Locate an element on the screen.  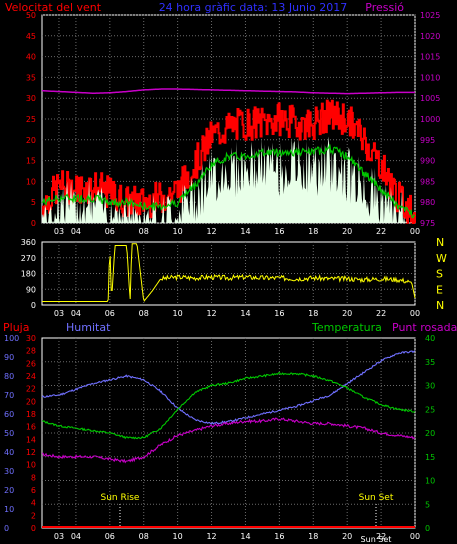
humidity-label: Humitat is located at coordinates (88, 327).